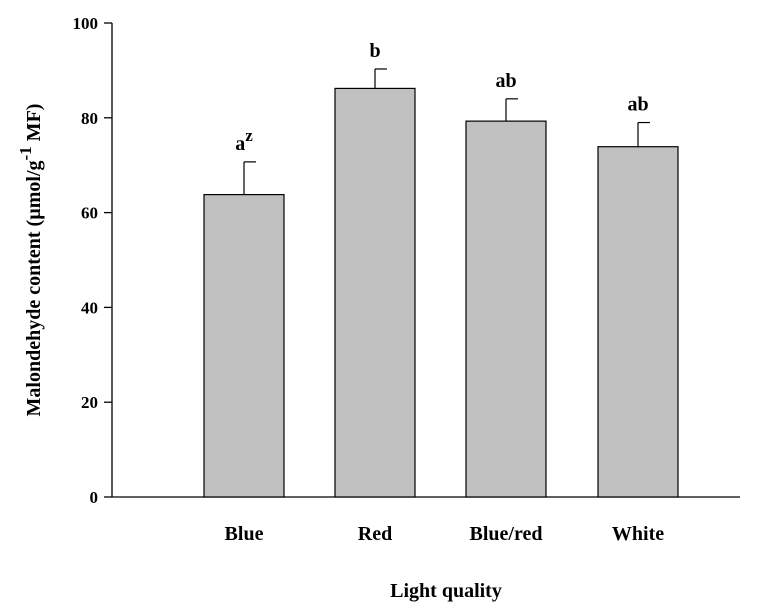  Describe the element at coordinates (86, 23) in the screenshot. I see `y-tick-label: 100` at that location.